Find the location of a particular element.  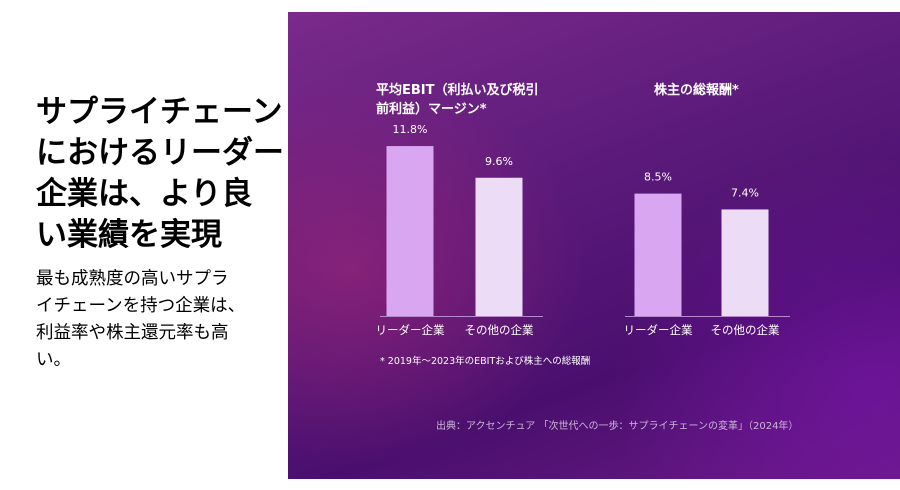

bar-tsr-other is located at coordinates (745, 262).